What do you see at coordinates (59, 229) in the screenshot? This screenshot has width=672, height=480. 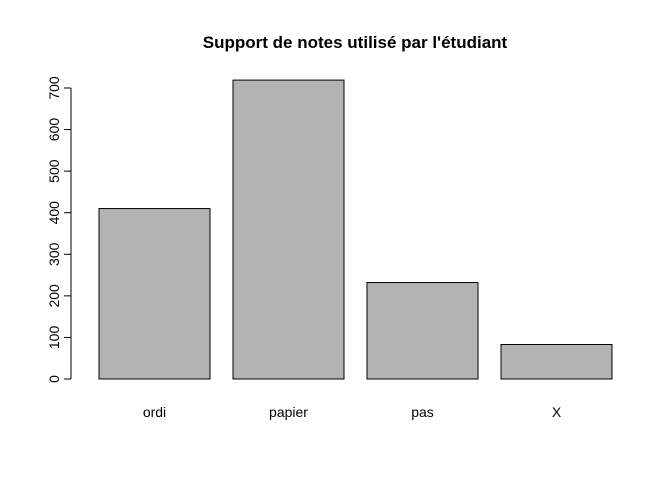 I see `y-axis: 0 100 200 300 400 500 600 700` at bounding box center [59, 229].